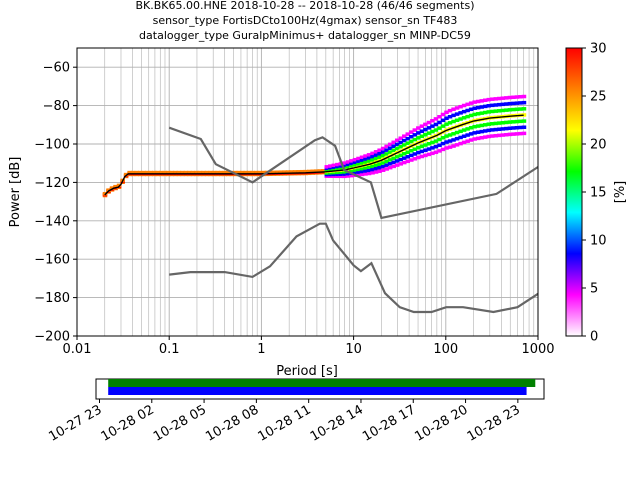 This screenshot has height=480, width=640. I want to click on y-tick-label: −100, so click(52, 145).